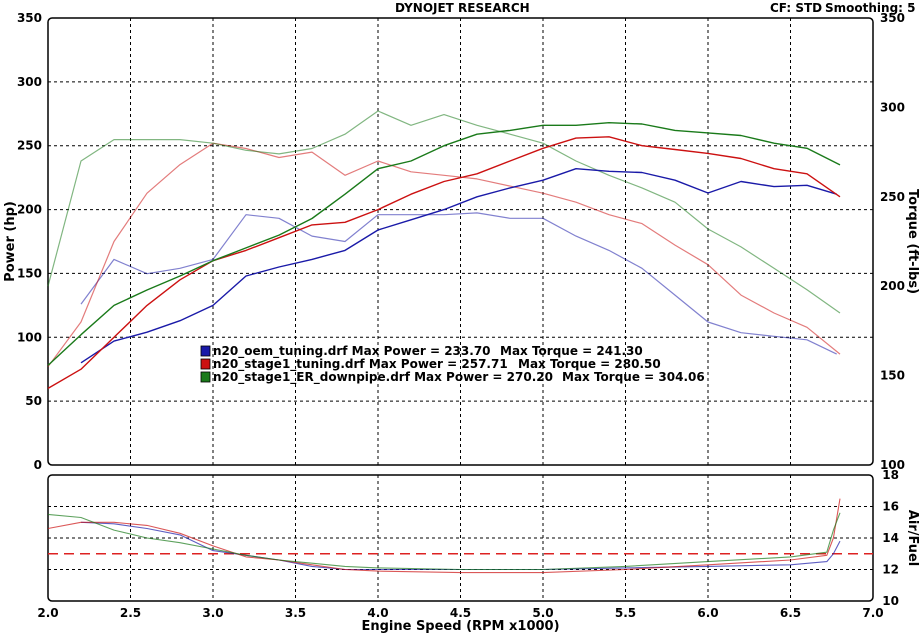  Describe the element at coordinates (29, 18) in the screenshot. I see `y-tick-label-power: 350` at that location.